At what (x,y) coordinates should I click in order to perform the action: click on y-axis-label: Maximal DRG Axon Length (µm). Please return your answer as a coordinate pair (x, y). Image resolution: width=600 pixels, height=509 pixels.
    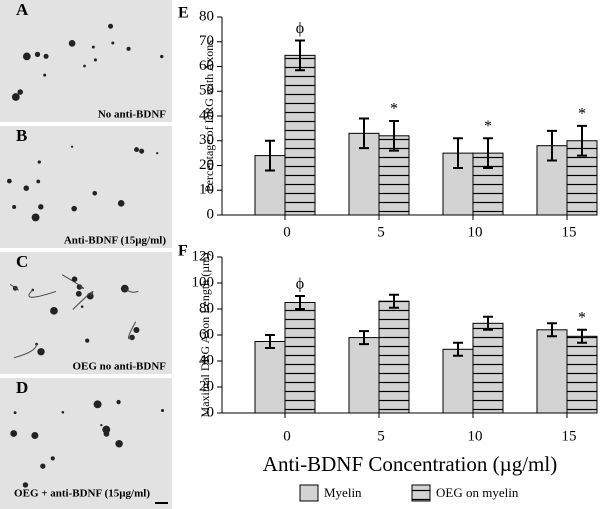
    Looking at the image, I should click on (205, 335).